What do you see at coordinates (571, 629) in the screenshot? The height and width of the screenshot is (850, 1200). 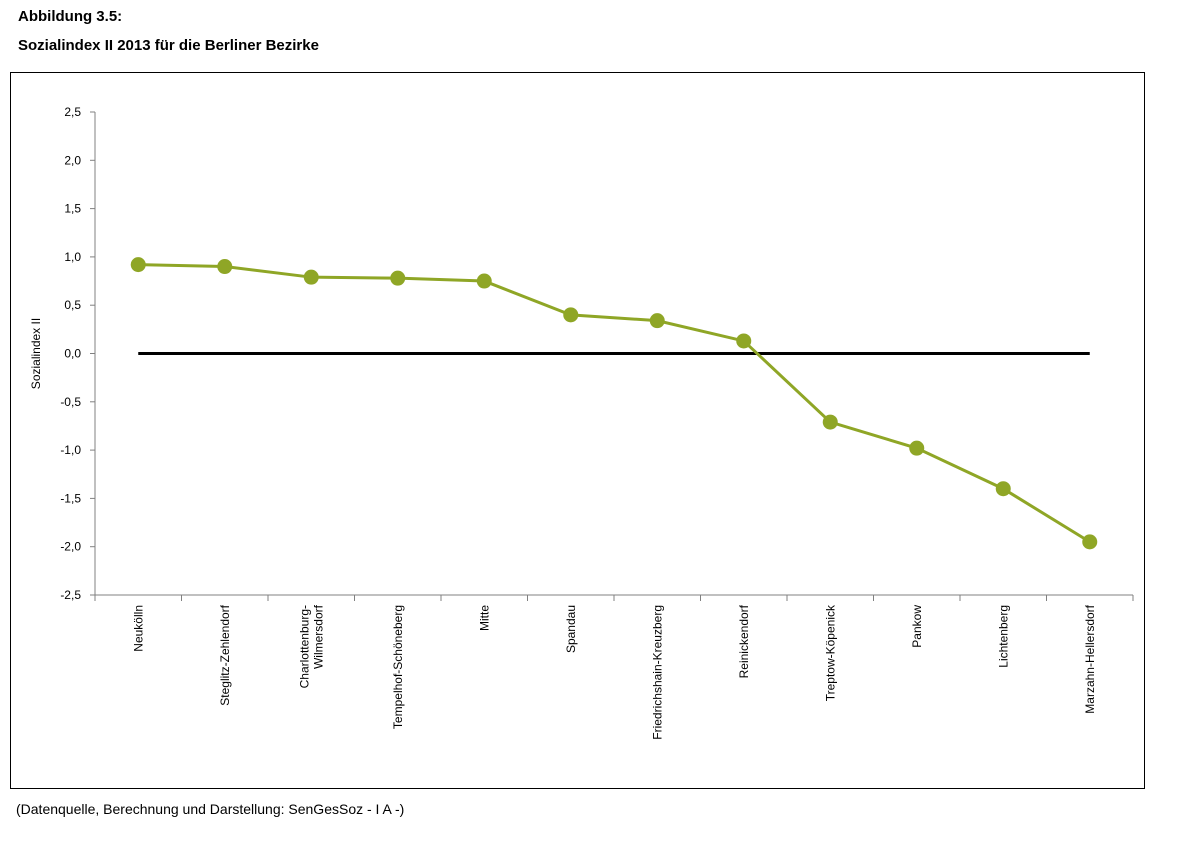 I see `x-tick-label: Spandau` at bounding box center [571, 629].